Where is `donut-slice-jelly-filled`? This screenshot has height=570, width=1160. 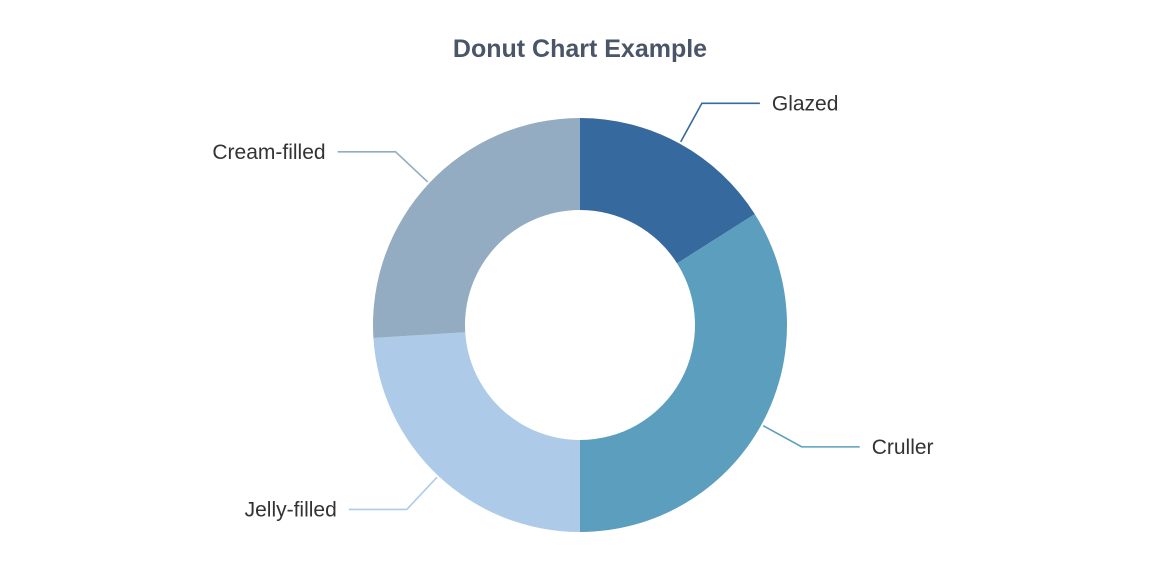
donut-slice-jelly-filled is located at coordinates (476, 432).